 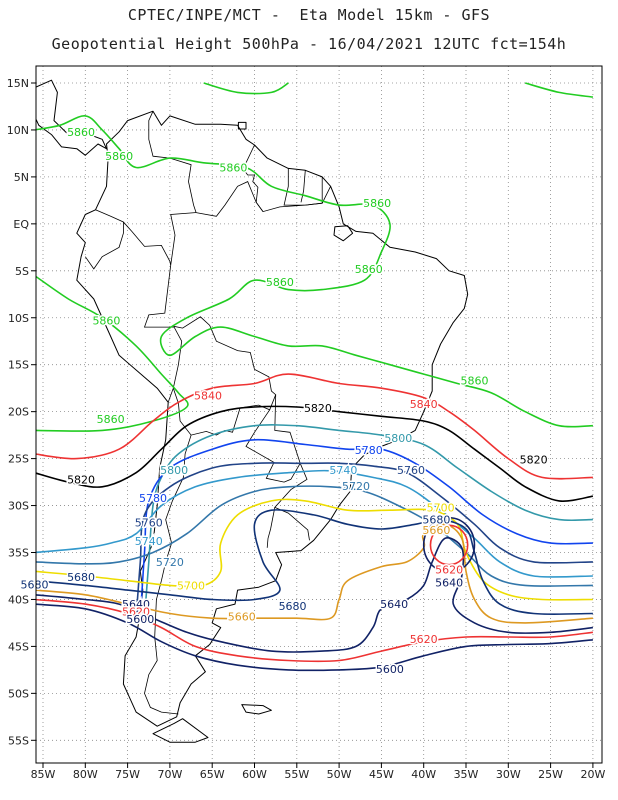 What do you see at coordinates (18, 318) in the screenshot?
I see `lat-tick-label: 10S` at bounding box center [18, 318].